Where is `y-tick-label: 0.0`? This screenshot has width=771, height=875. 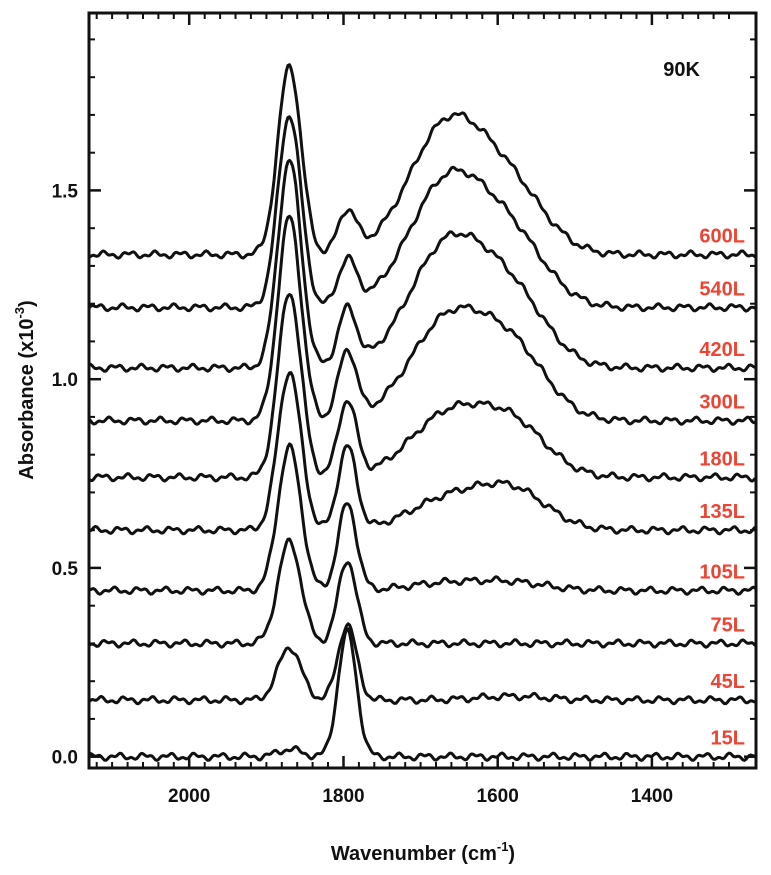 y-tick-label: 0.0 is located at coordinates (65, 758).